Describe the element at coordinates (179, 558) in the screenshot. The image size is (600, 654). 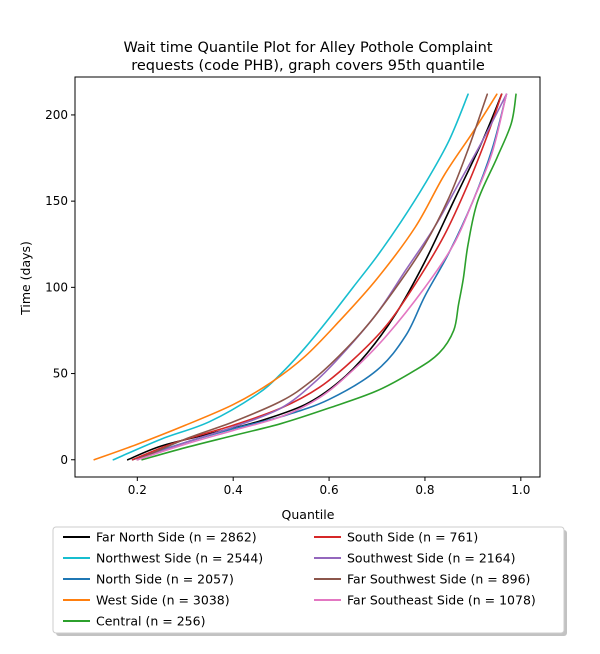
I see `legend-label-2: Northwest Side (n = 2544)` at that location.